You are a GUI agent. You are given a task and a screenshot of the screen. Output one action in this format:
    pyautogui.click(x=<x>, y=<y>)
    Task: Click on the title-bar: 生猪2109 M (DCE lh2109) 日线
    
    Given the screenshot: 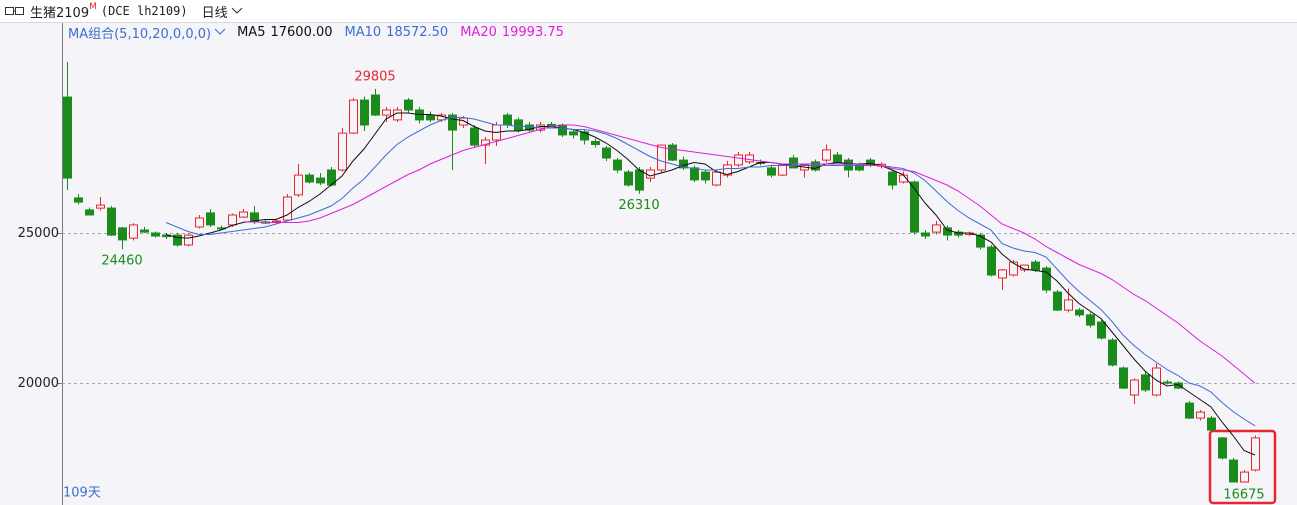 What is the action you would take?
    pyautogui.click(x=648, y=11)
    